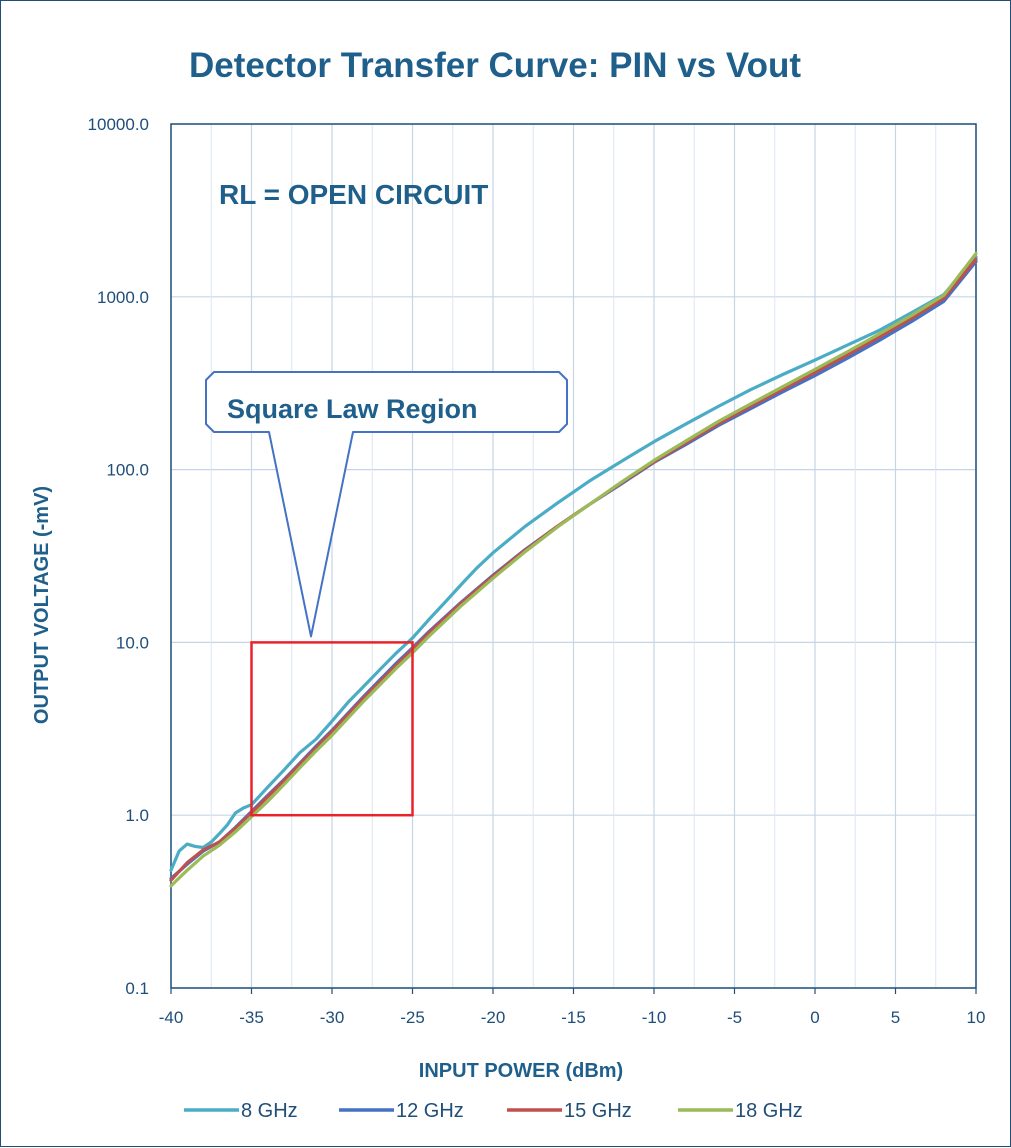 This screenshot has height=1148, width=1011. I want to click on legend-label: 15 GHz, so click(598, 1111).